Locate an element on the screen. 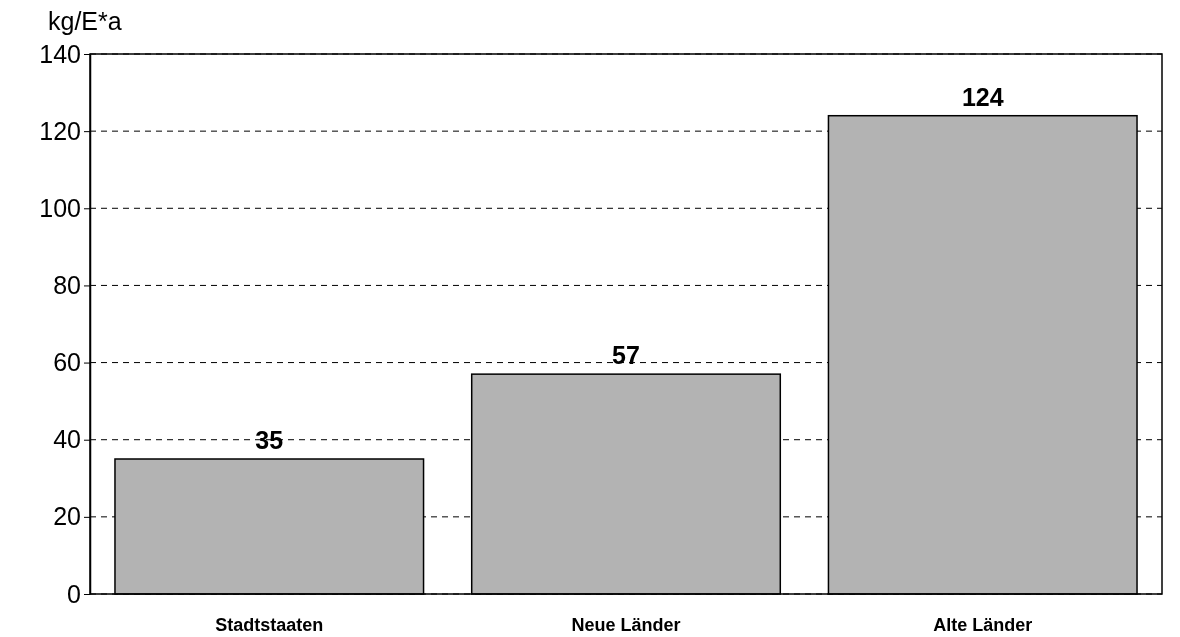  y-tick-label: 0 is located at coordinates (74, 593).